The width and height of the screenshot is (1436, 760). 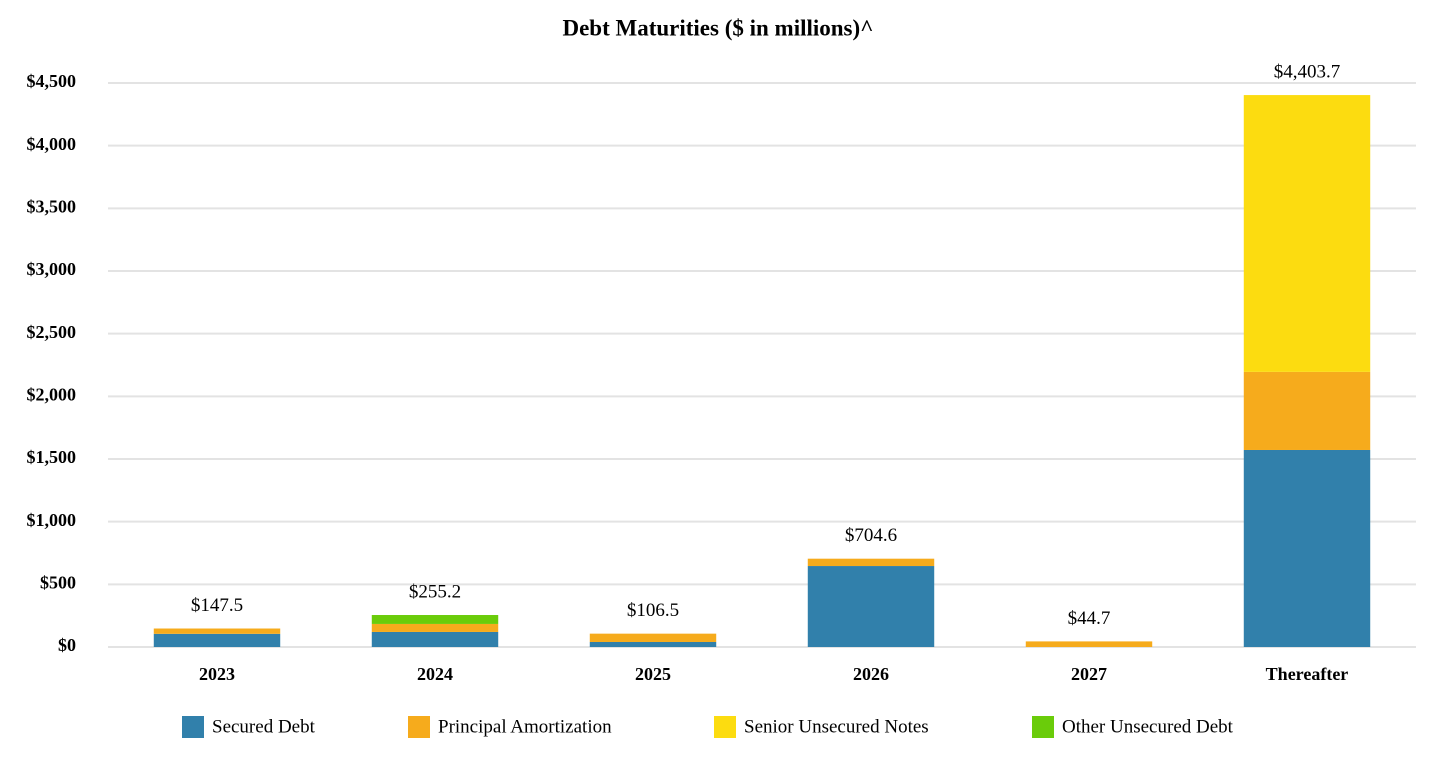 What do you see at coordinates (217, 605) in the screenshot?
I see `total-label: $147.5` at bounding box center [217, 605].